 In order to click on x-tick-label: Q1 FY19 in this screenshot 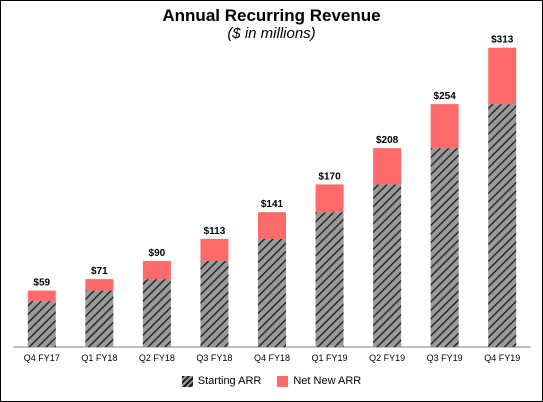, I will do `click(330, 358)`.